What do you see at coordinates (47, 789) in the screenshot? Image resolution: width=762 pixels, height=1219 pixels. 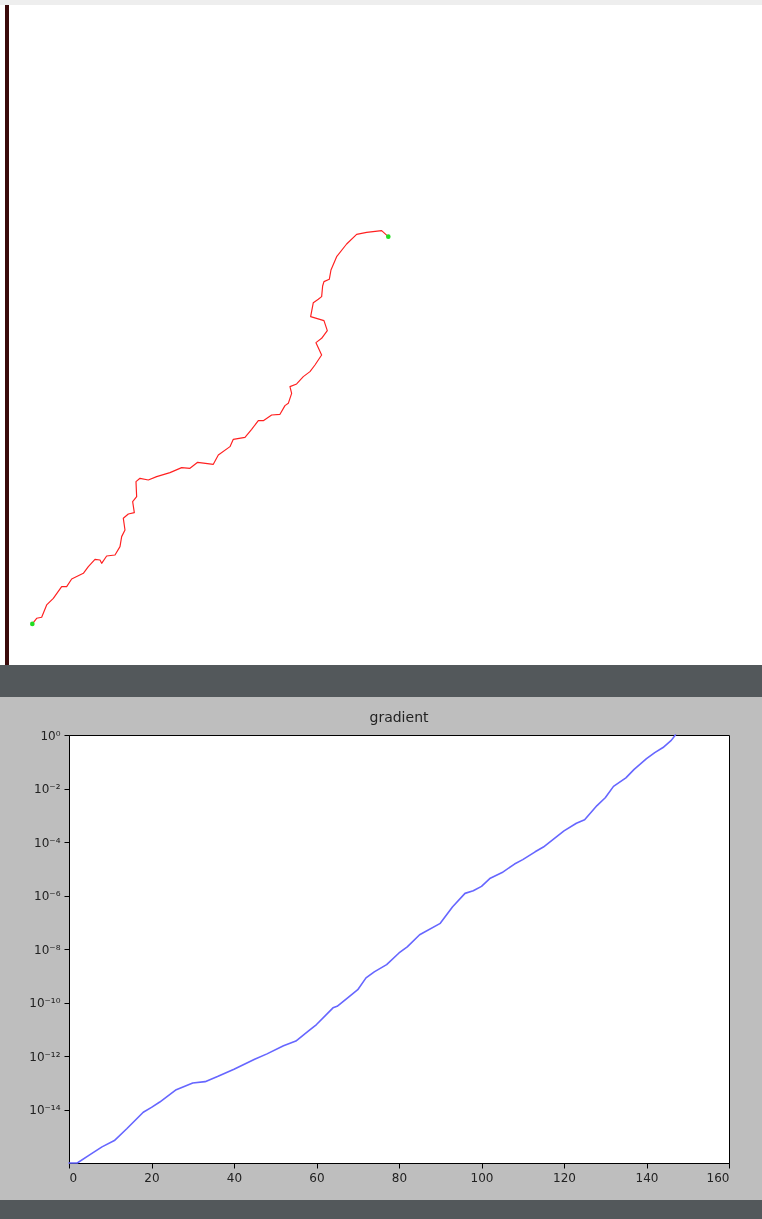 I see `y-tick-label: 10⁻²` at bounding box center [47, 789].